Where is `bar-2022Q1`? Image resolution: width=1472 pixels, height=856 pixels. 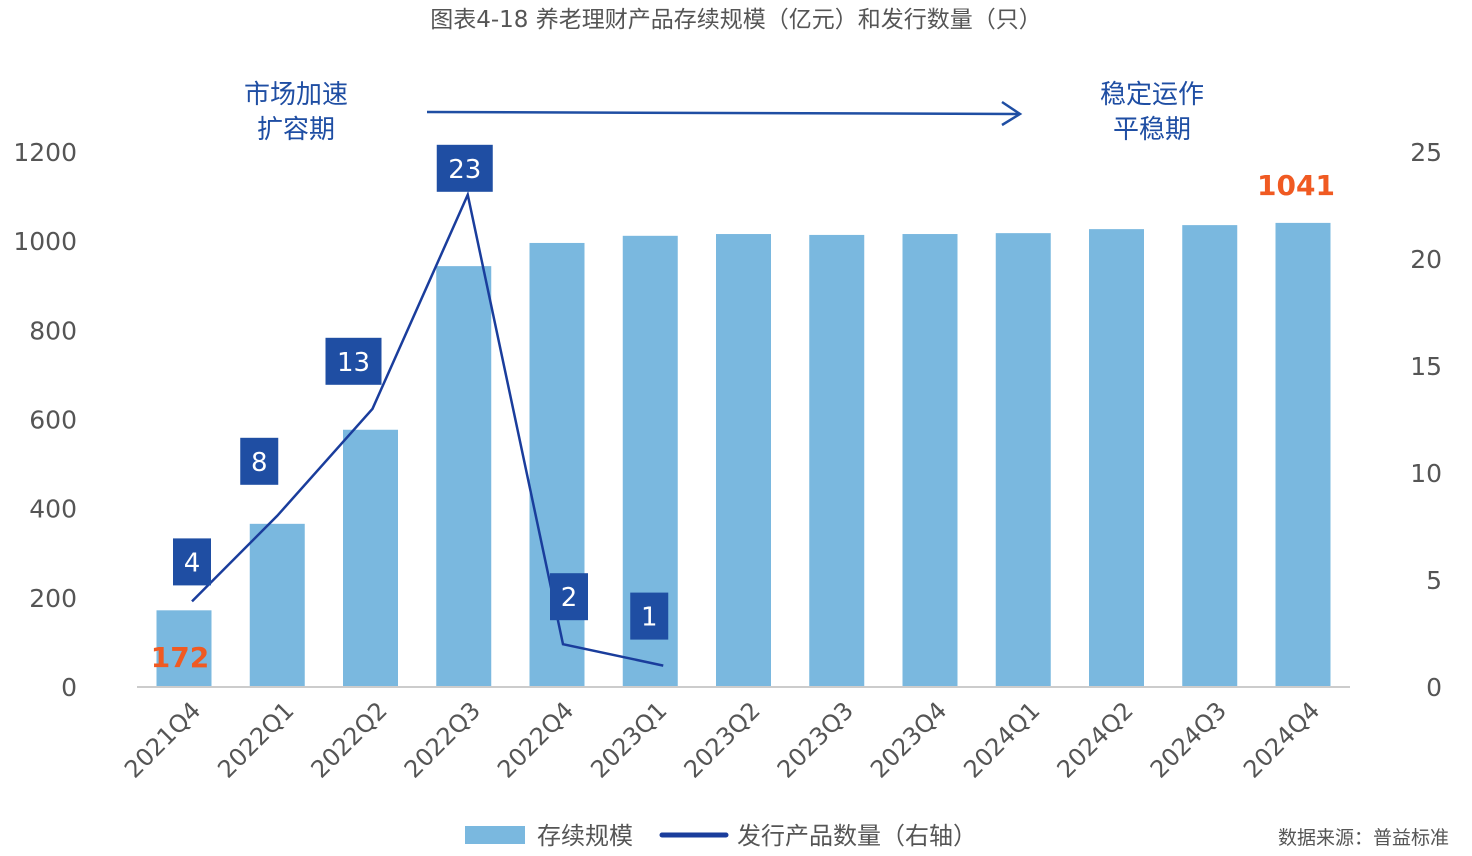 bar-2022Q1 is located at coordinates (277, 605).